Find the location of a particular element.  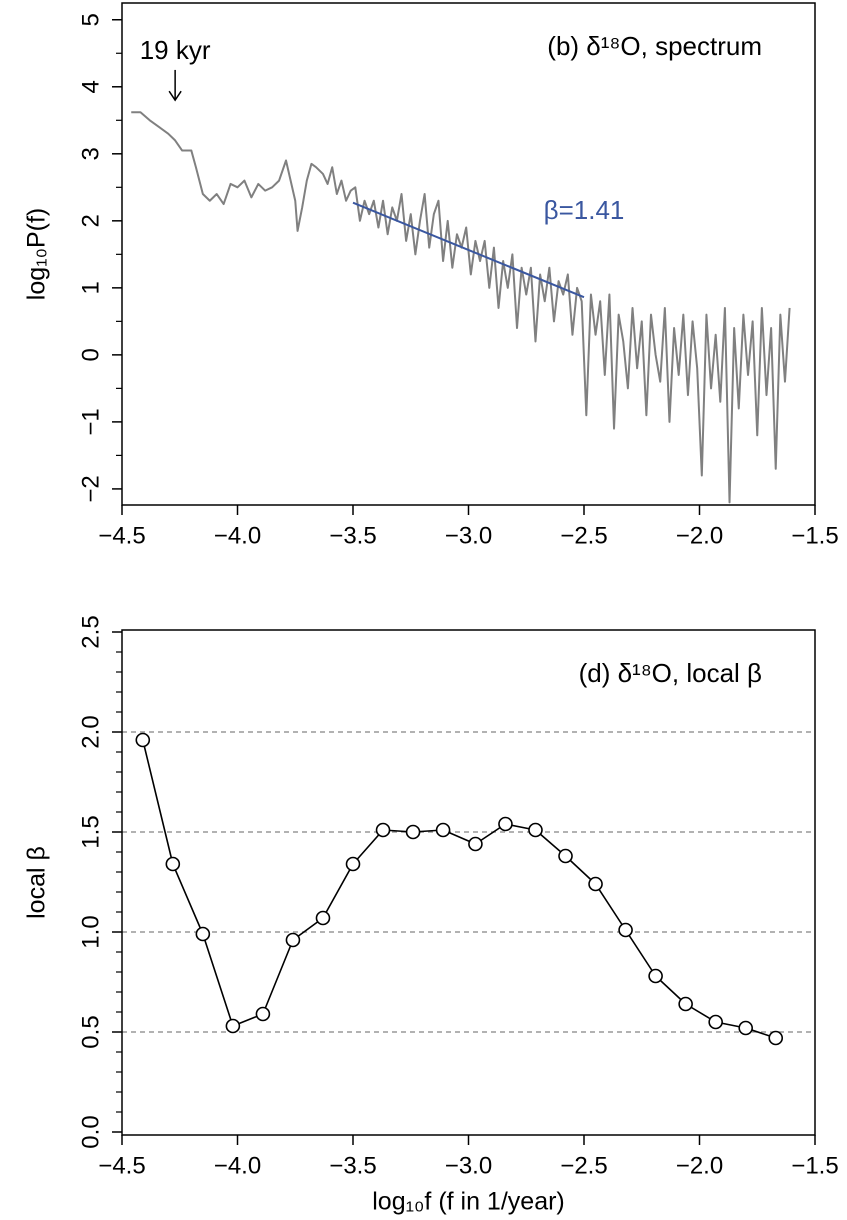

y-axis-label: log₁₀P(f) is located at coordinates (37, 254).